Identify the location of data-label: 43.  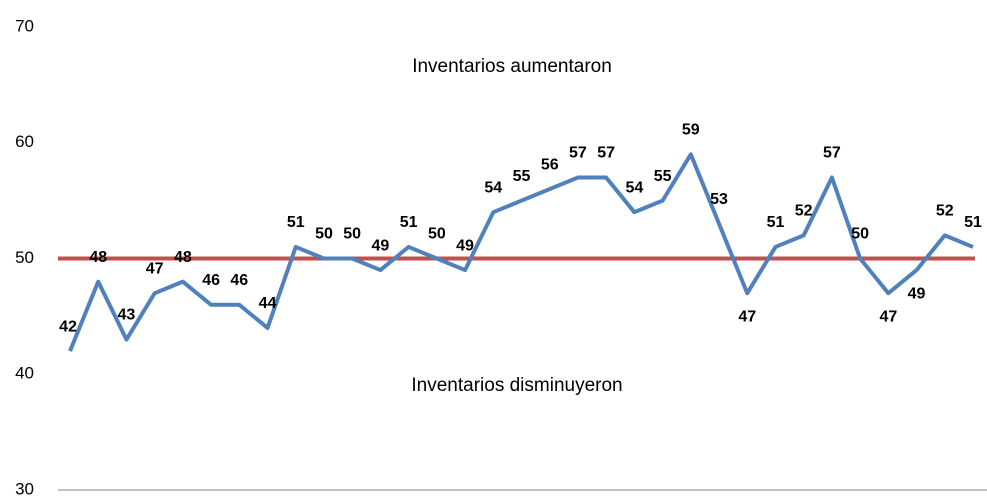
(127, 315).